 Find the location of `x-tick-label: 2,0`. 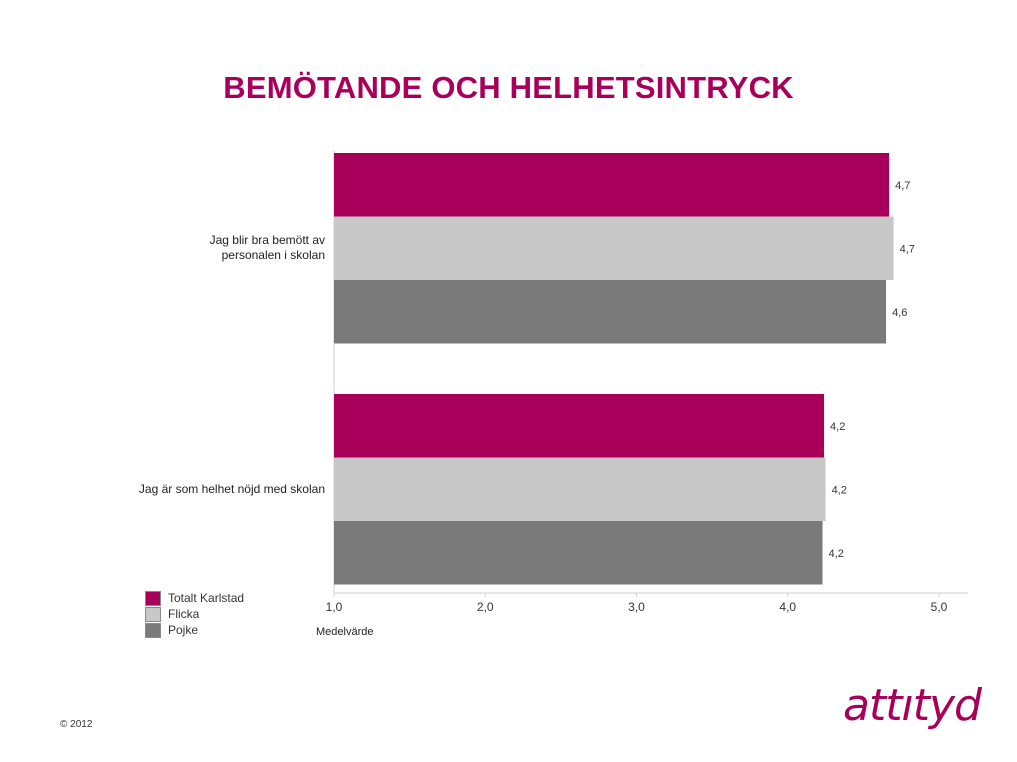

x-tick-label: 2,0 is located at coordinates (485, 607).